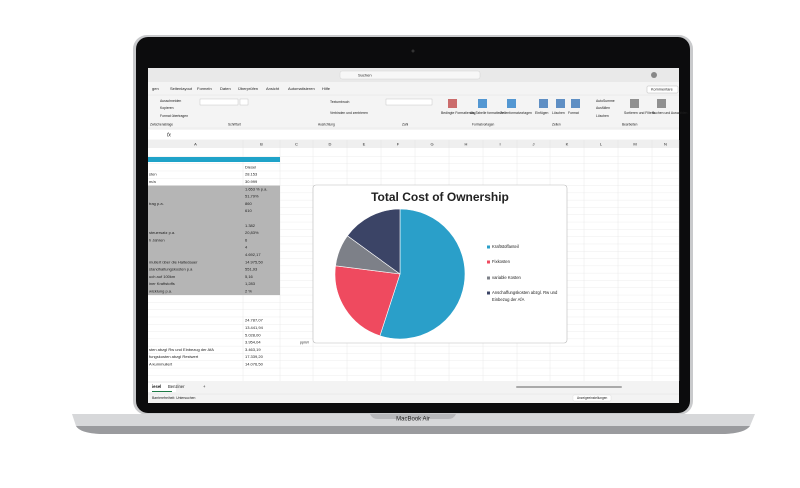 Image resolution: width=800 pixels, height=488 pixels. What do you see at coordinates (365, 74) in the screenshot?
I see `search-text: Suchen` at bounding box center [365, 74].